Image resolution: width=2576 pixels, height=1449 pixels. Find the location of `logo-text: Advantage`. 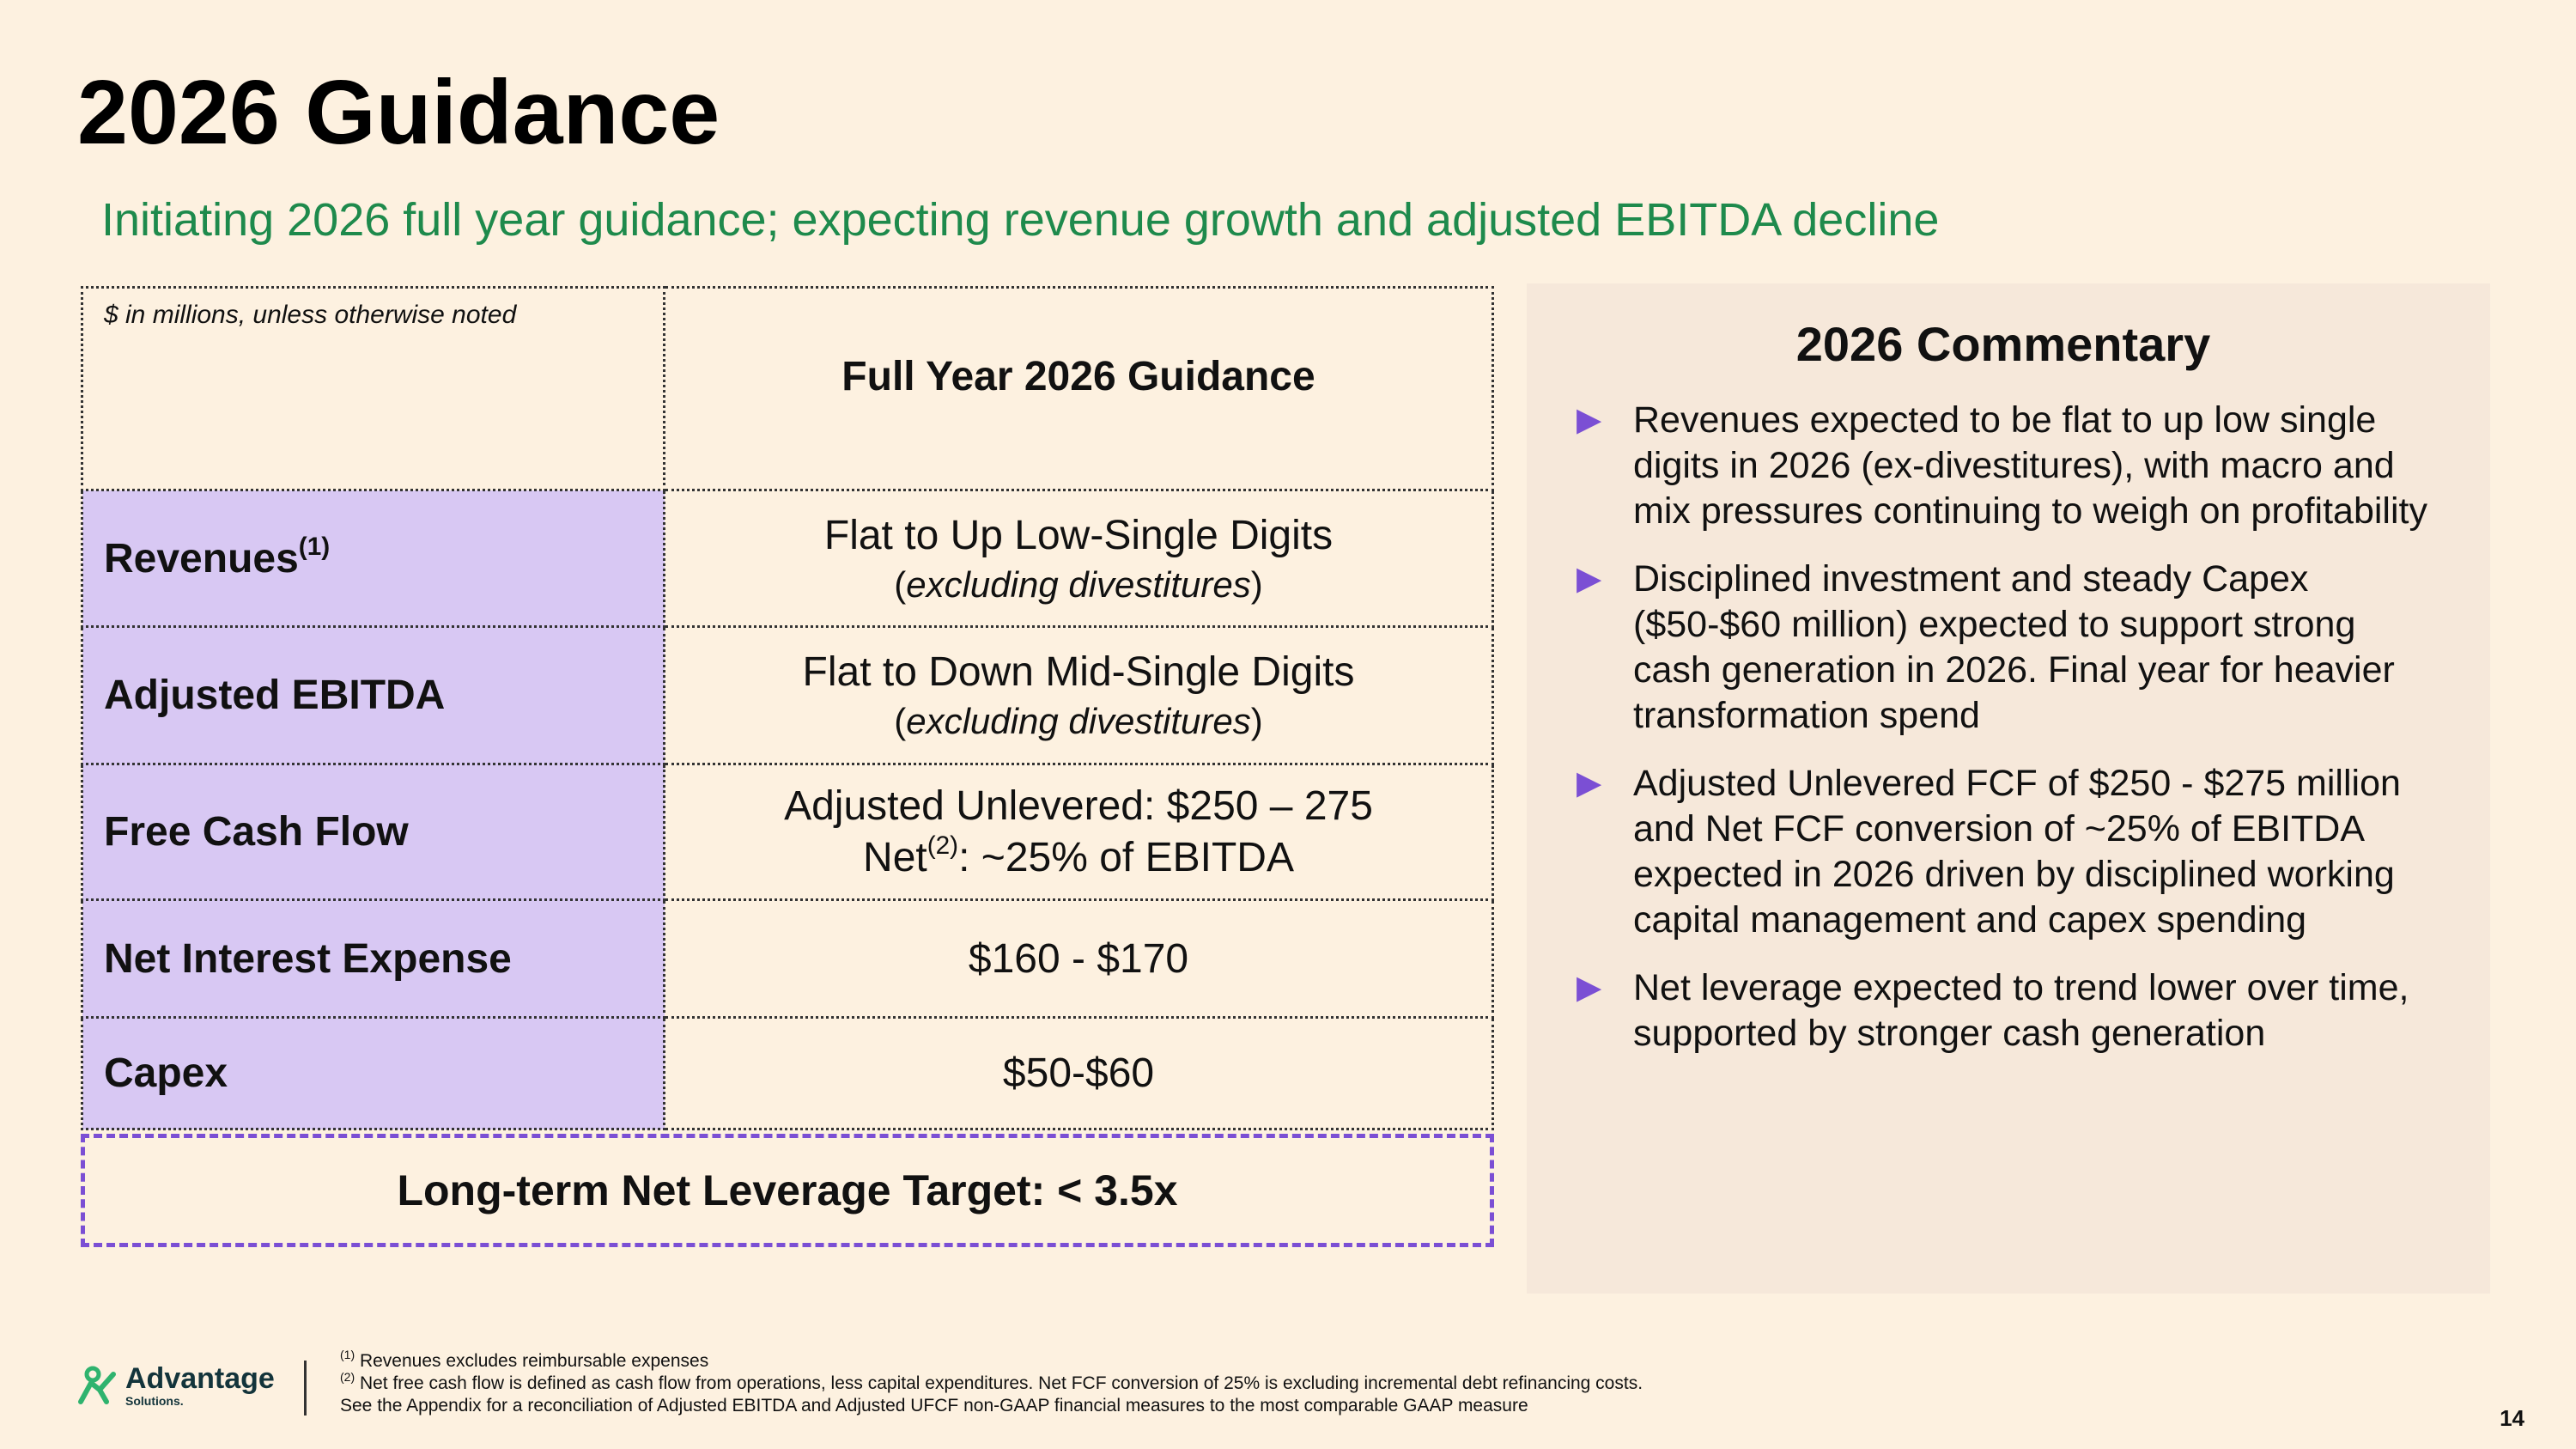

logo-text: Advantage is located at coordinates (200, 1378).